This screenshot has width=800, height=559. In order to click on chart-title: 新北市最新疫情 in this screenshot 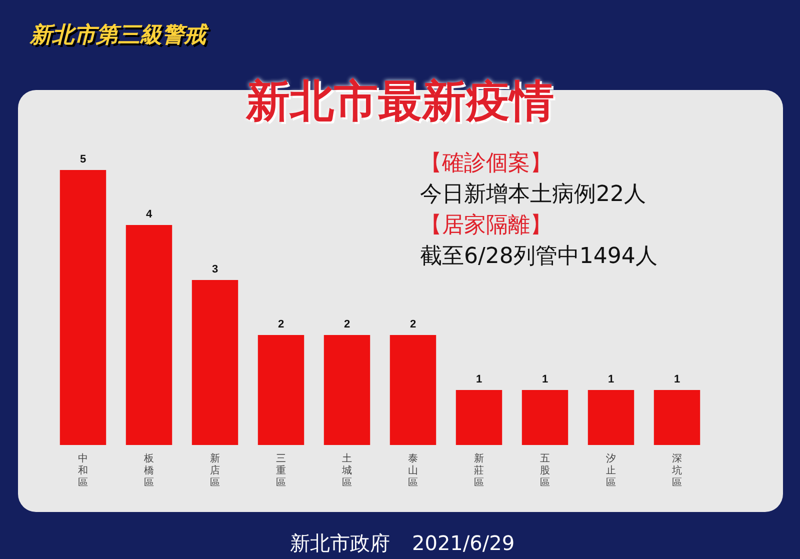, I will do `click(399, 102)`.